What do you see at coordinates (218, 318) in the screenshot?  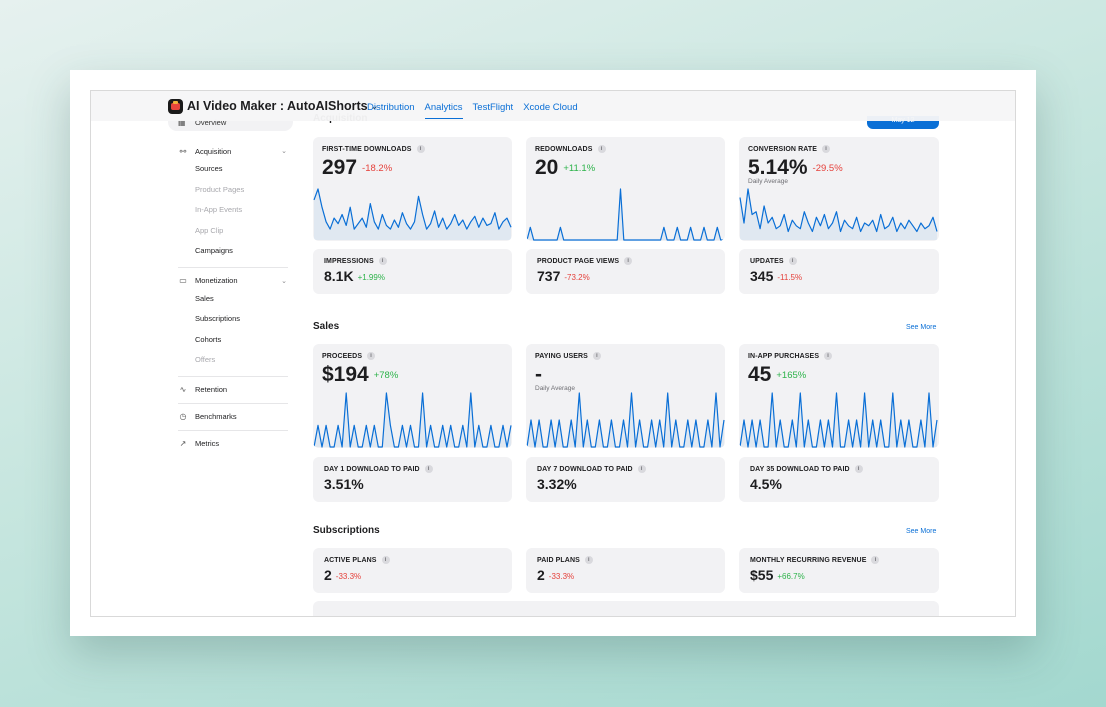 I see `sidebar-item-subscriptions: Subscriptions` at bounding box center [218, 318].